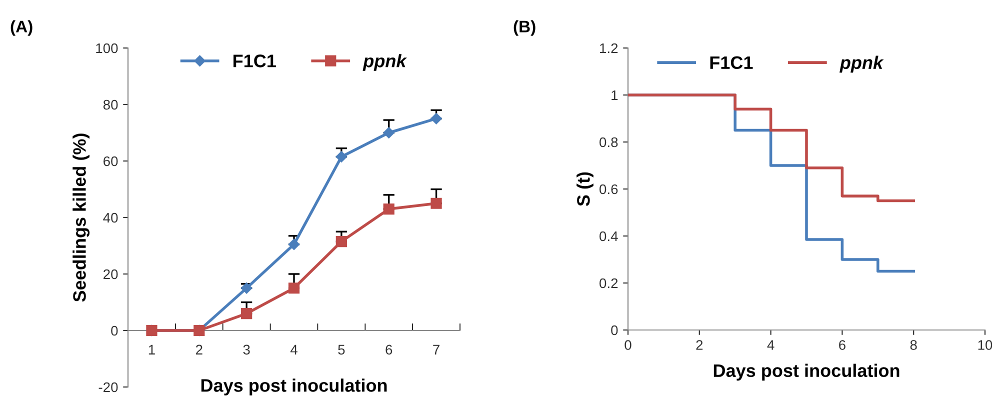 Image resolution: width=992 pixels, height=401 pixels. Describe the element at coordinates (609, 283) in the screenshot. I see `y-tick-label: 0.2` at that location.